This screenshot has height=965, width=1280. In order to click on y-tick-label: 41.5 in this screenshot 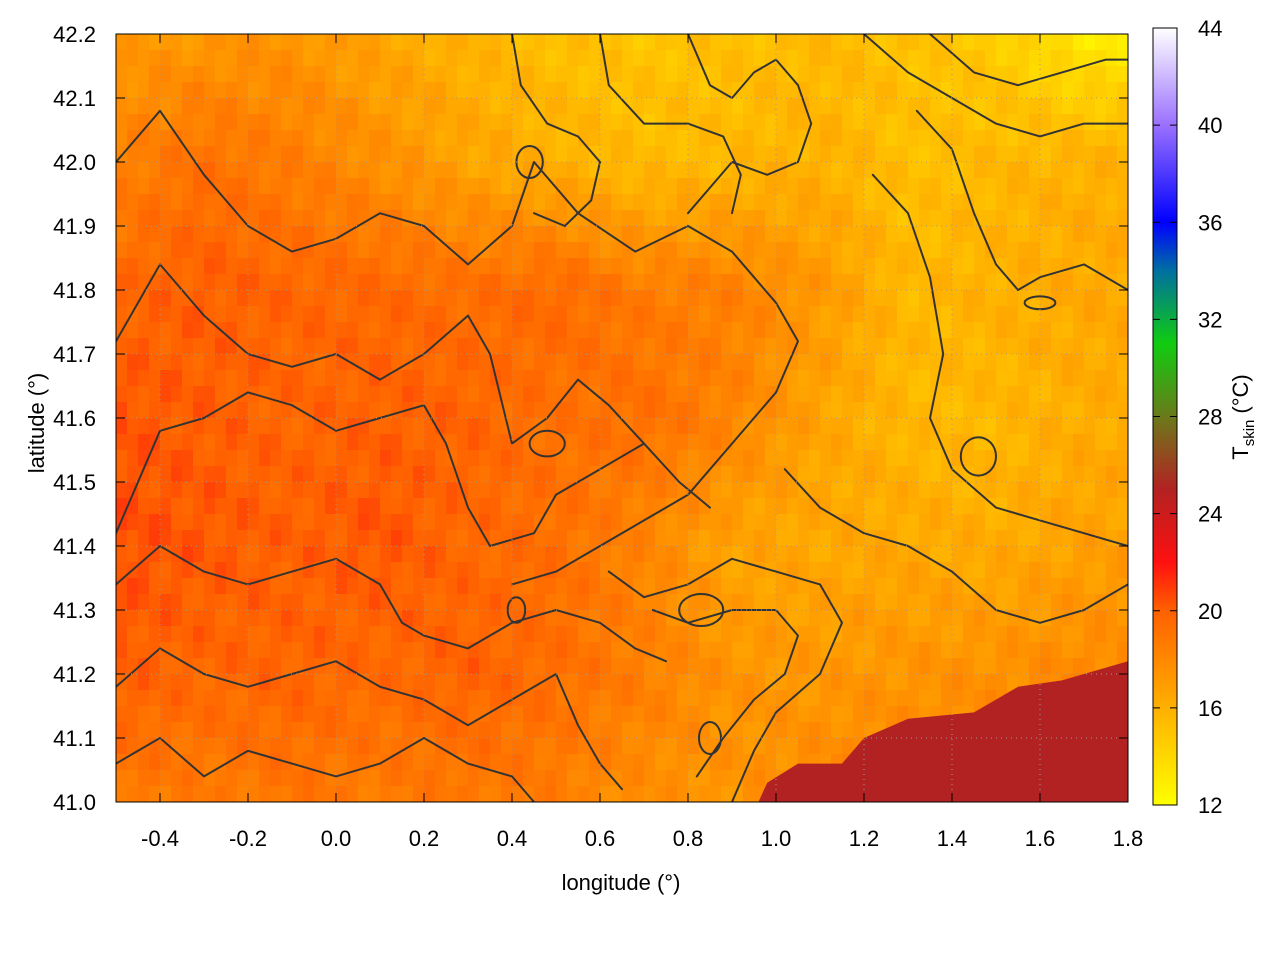, I will do `click(74, 482)`.